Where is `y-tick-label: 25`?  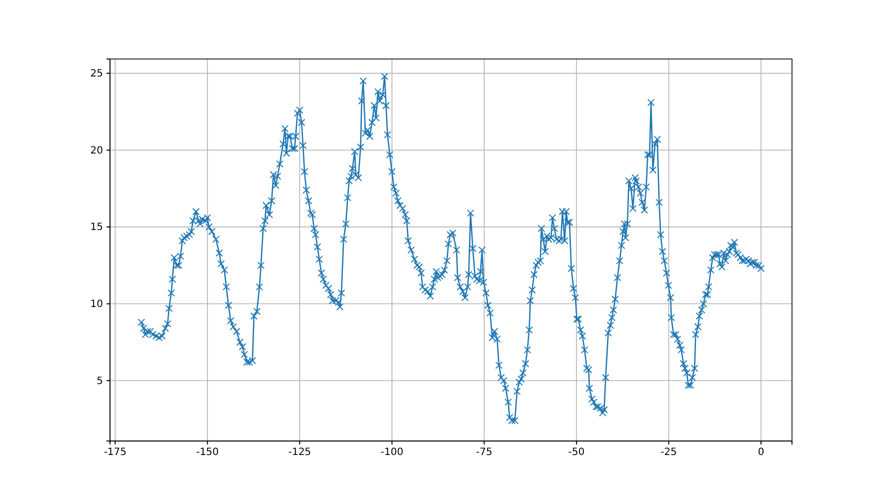
y-tick-label: 25 is located at coordinates (96, 74).